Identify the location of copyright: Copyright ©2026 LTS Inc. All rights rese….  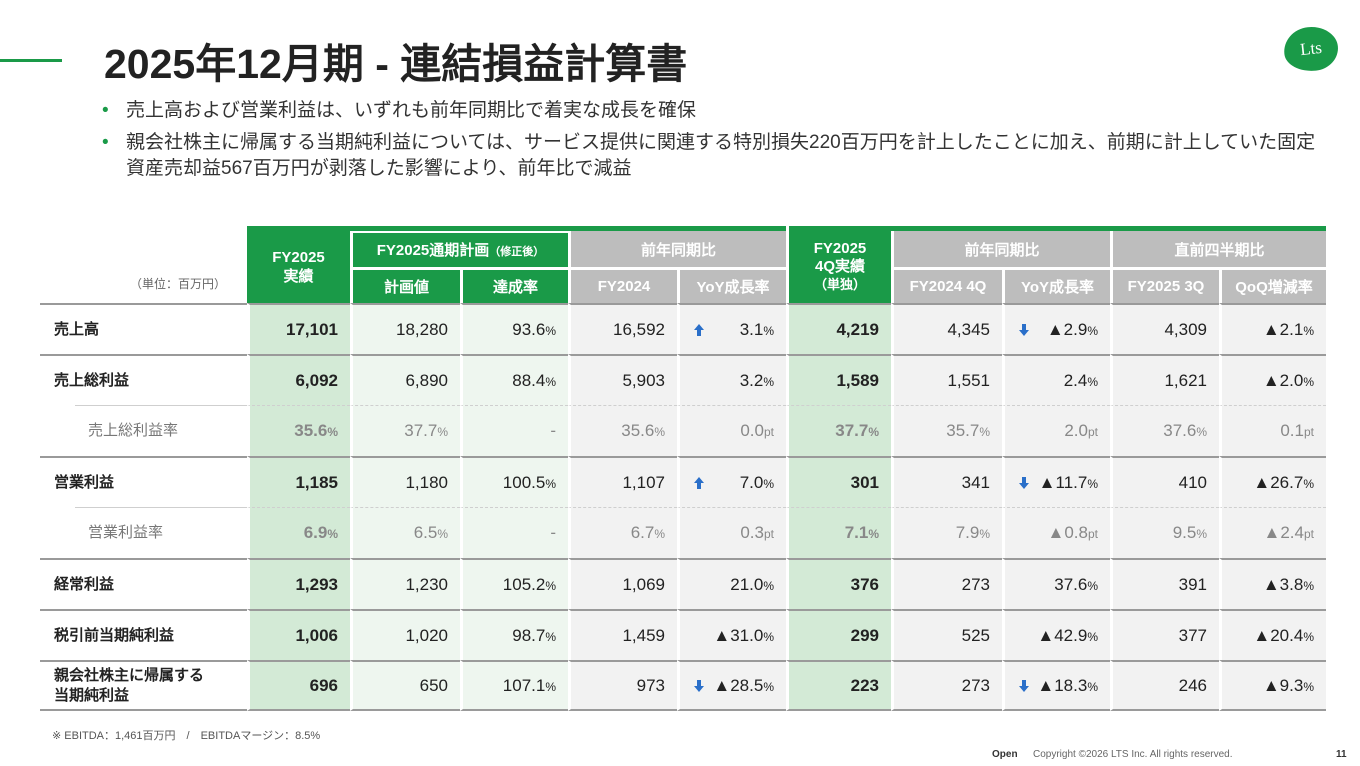
(1133, 754).